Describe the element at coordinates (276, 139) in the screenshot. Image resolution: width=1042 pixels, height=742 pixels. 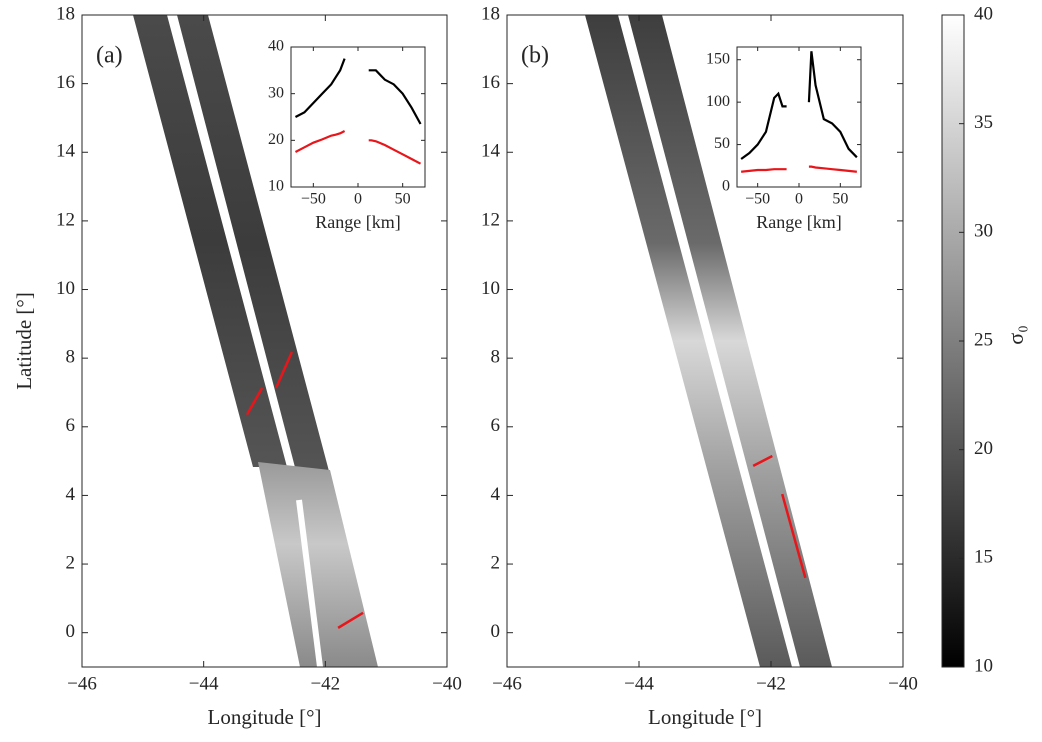
I see `y-tick-label: 20` at that location.